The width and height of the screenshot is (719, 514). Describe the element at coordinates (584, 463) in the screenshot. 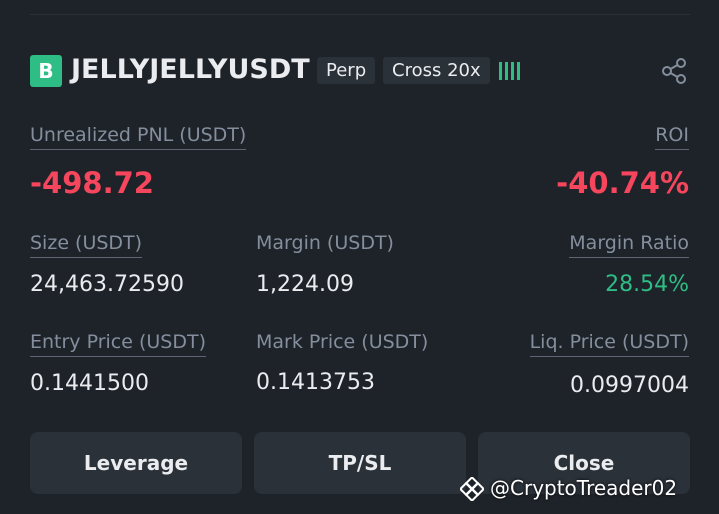

I see `close-button: Close` at that location.